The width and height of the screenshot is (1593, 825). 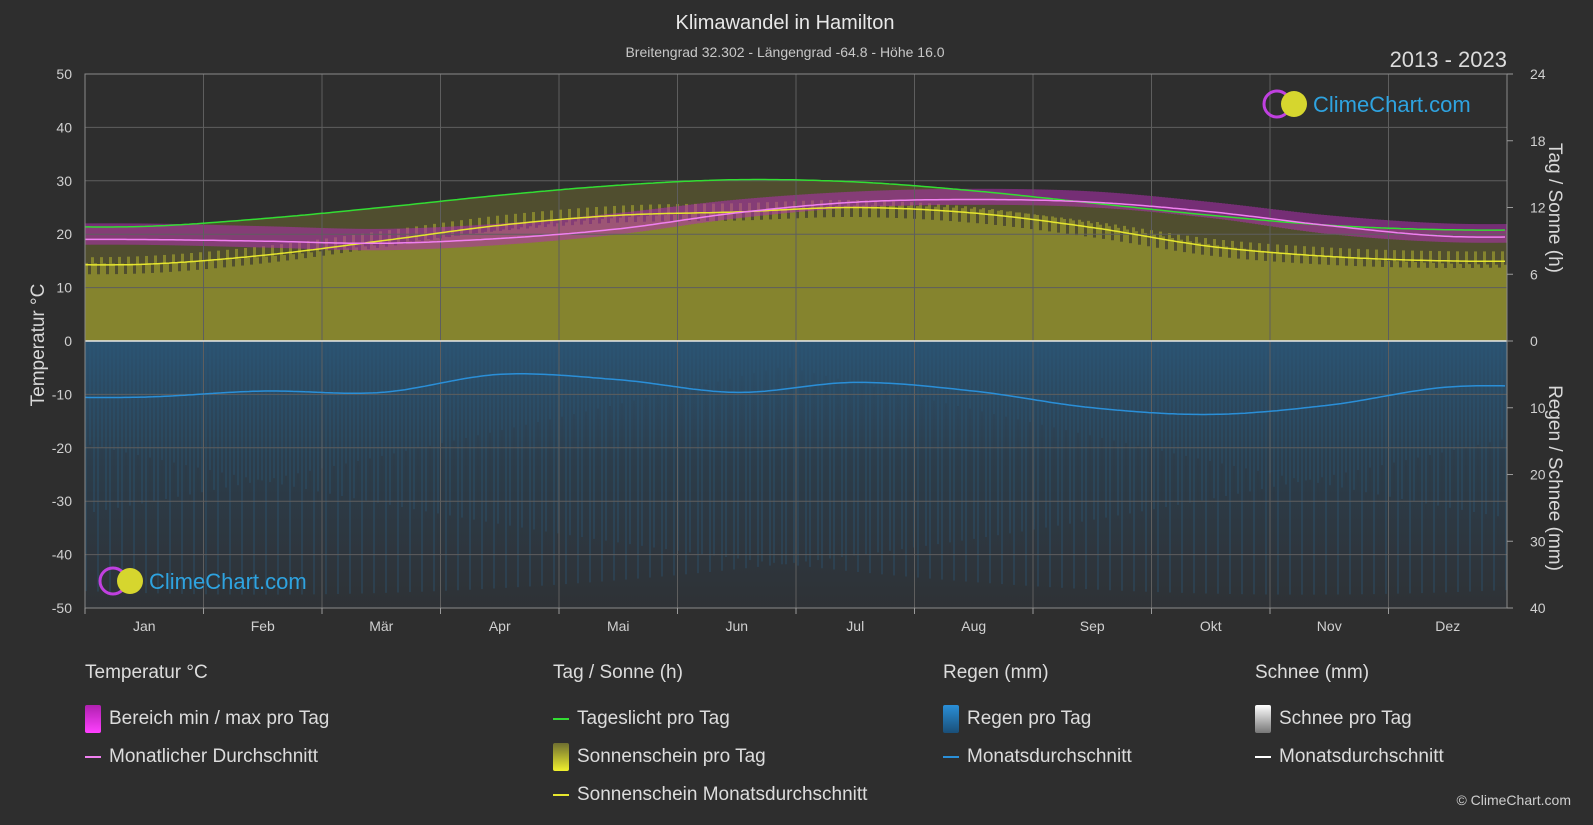 What do you see at coordinates (561, 757) in the screenshot?
I see `sunshine-swatch-icon` at bounding box center [561, 757].